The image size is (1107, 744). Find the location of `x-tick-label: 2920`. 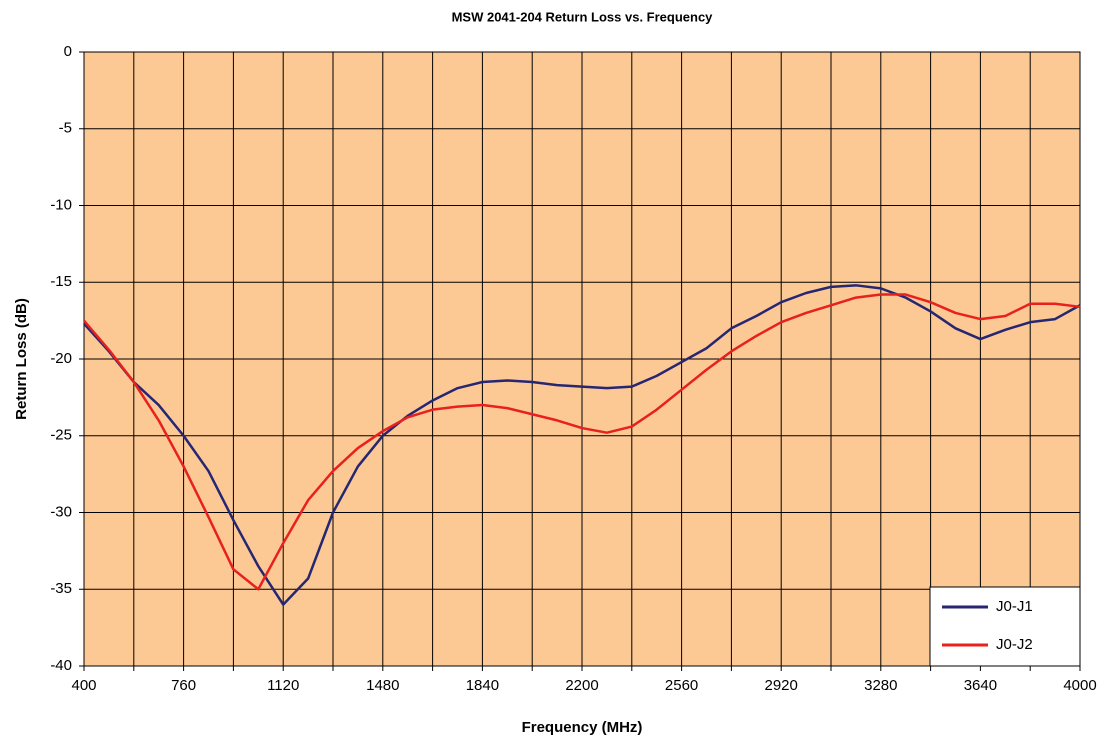

x-tick-label: 2920 is located at coordinates (781, 685).